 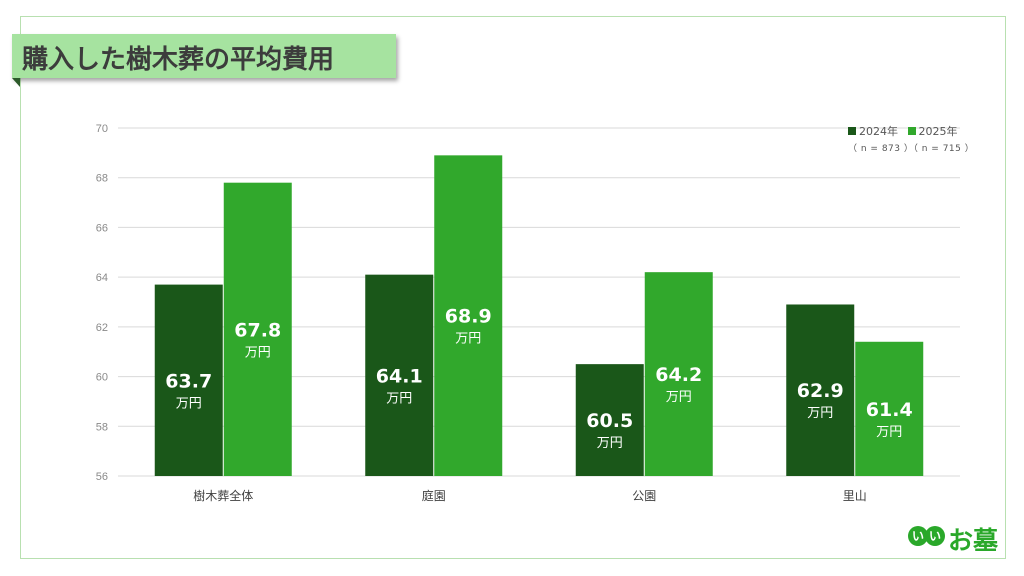 I want to click on legend: 2024年 2025年 （ n = 873 ）（ n = 715 ）, so click(x=911, y=140).